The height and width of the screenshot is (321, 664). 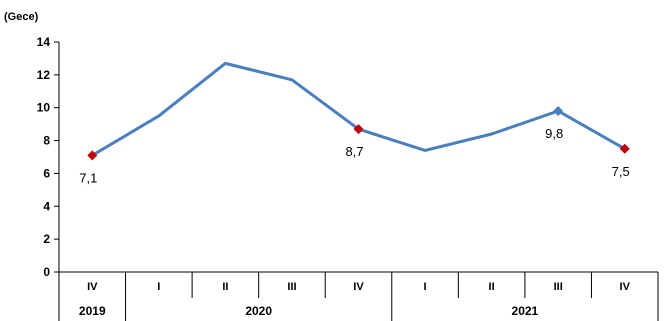 I want to click on y-tick-label: 8, so click(x=46, y=141).